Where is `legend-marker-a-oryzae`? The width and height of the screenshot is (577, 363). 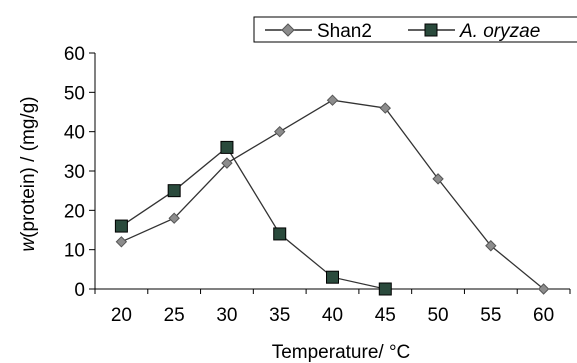
legend-marker-a-oryzae is located at coordinates (431, 30).